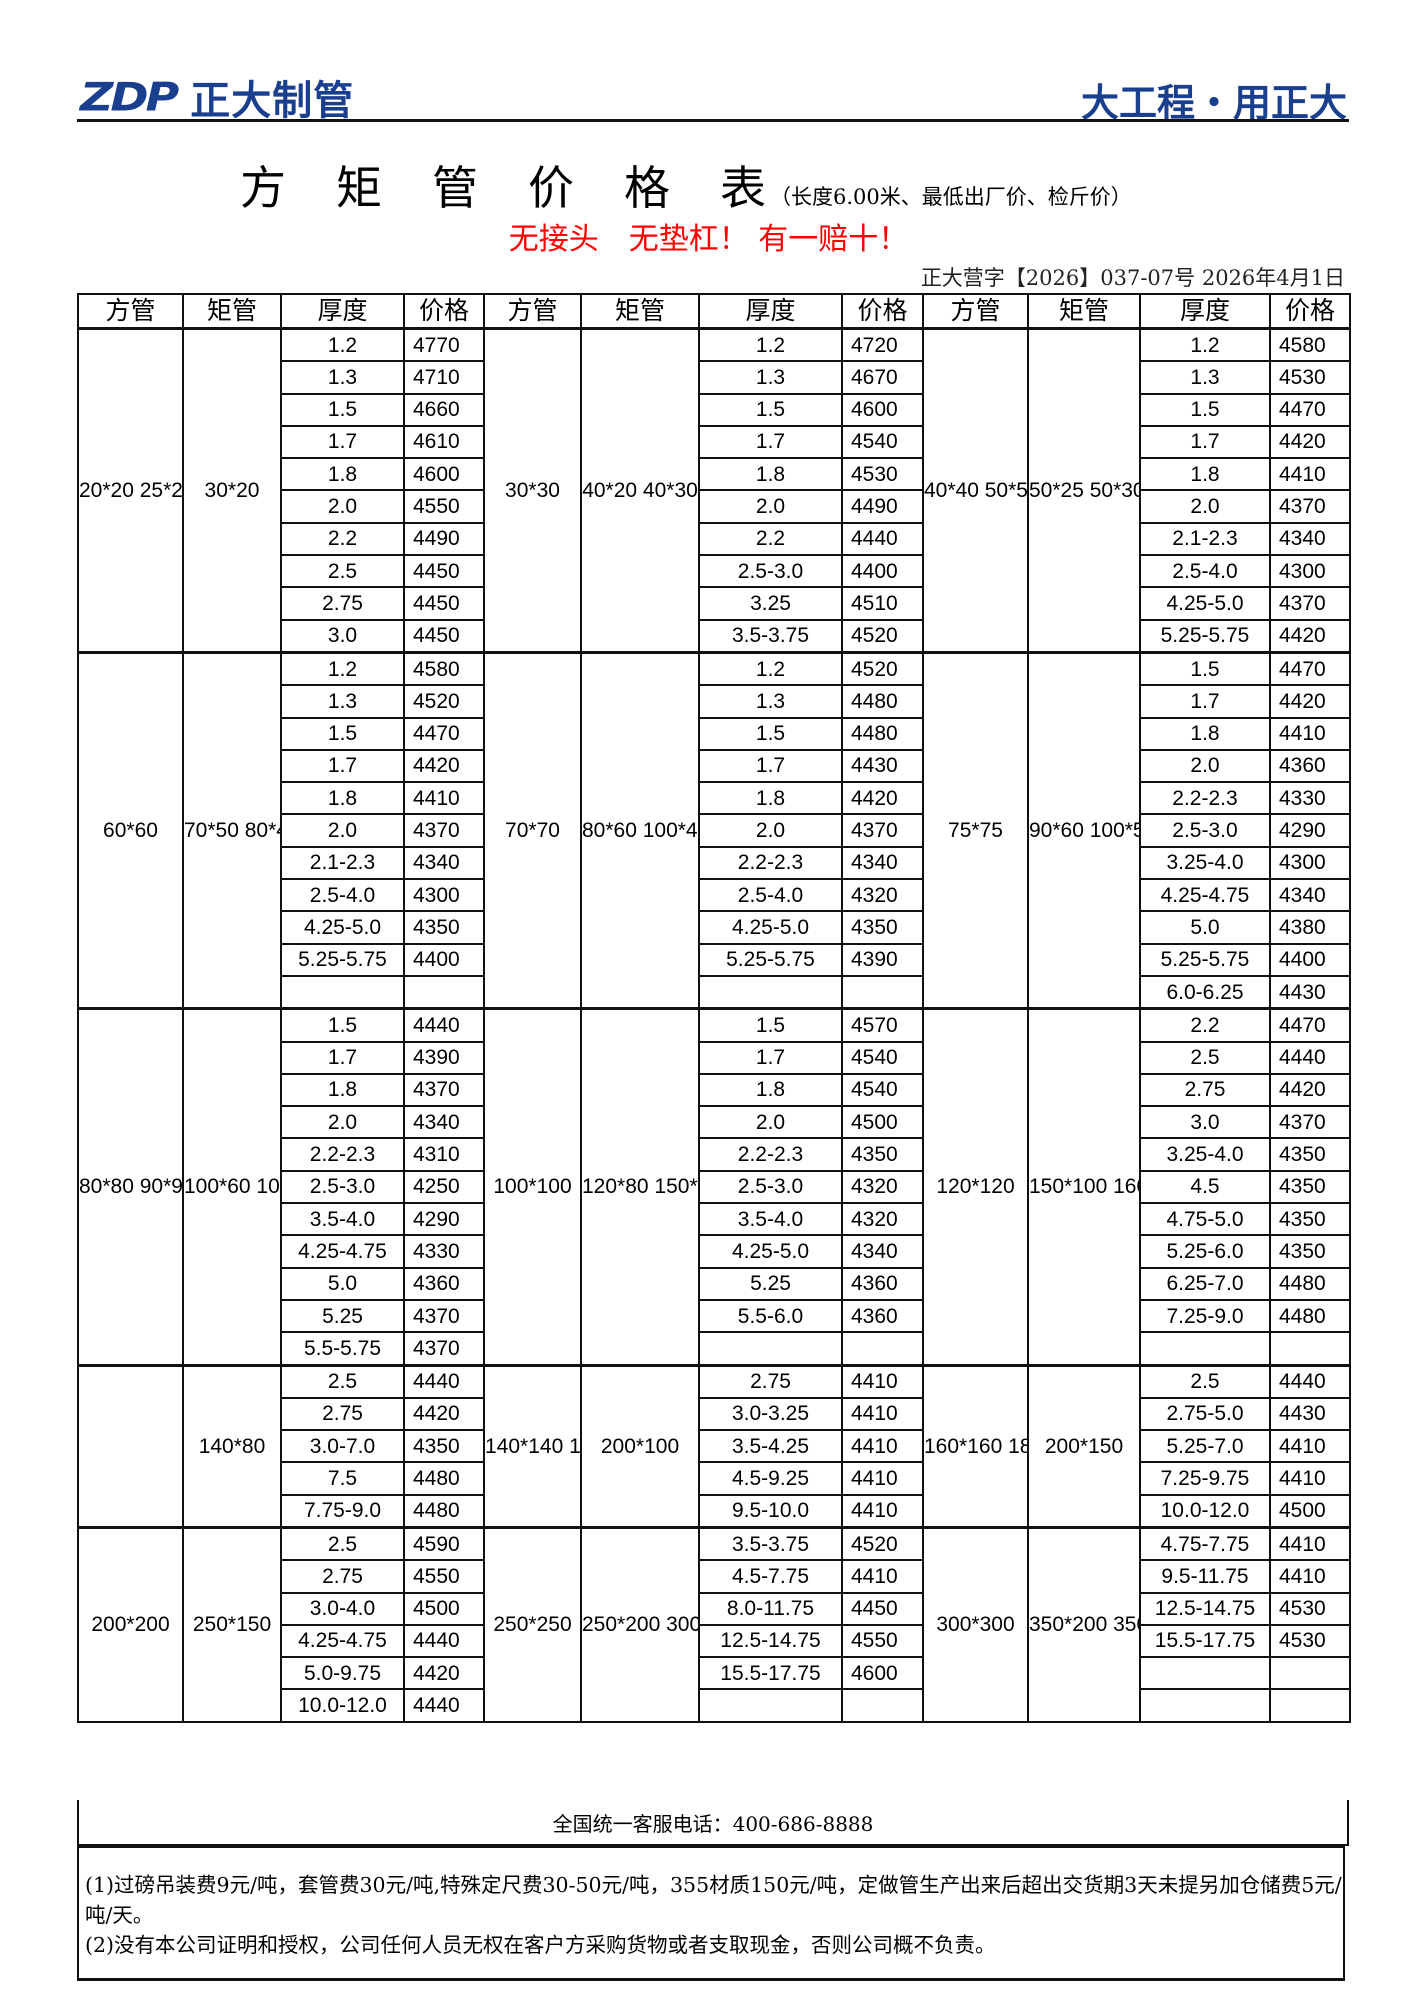  Describe the element at coordinates (640, 1446) in the screenshot. I see `rect-size-cell: 200*100` at that location.